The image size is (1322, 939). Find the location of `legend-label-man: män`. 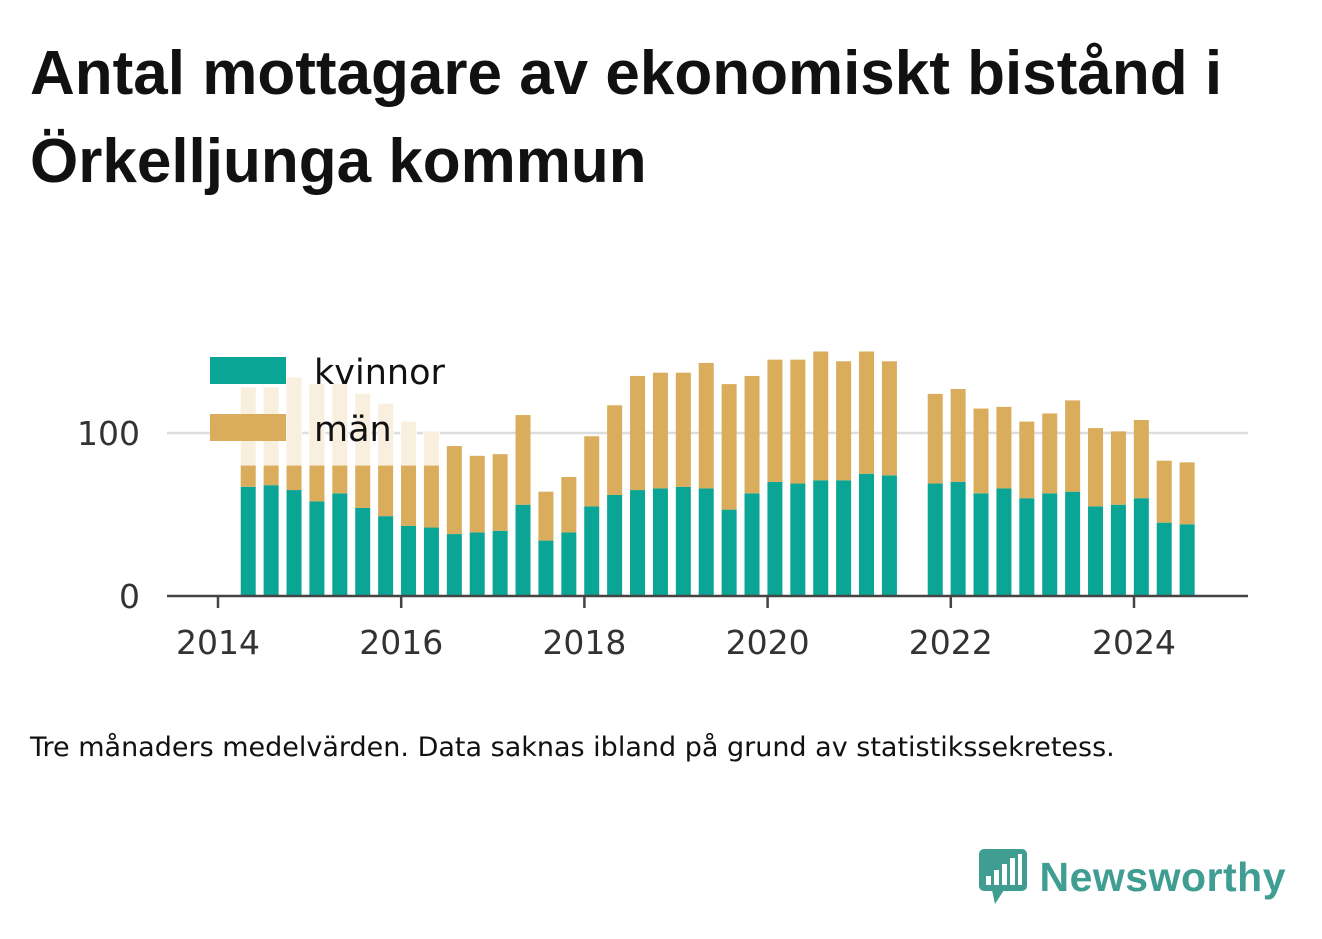

legend-label-man: män is located at coordinates (353, 430).